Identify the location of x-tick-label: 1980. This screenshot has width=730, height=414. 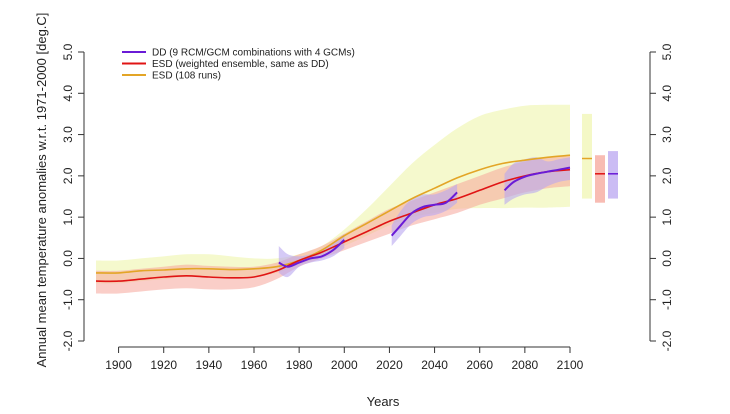
(299, 365).